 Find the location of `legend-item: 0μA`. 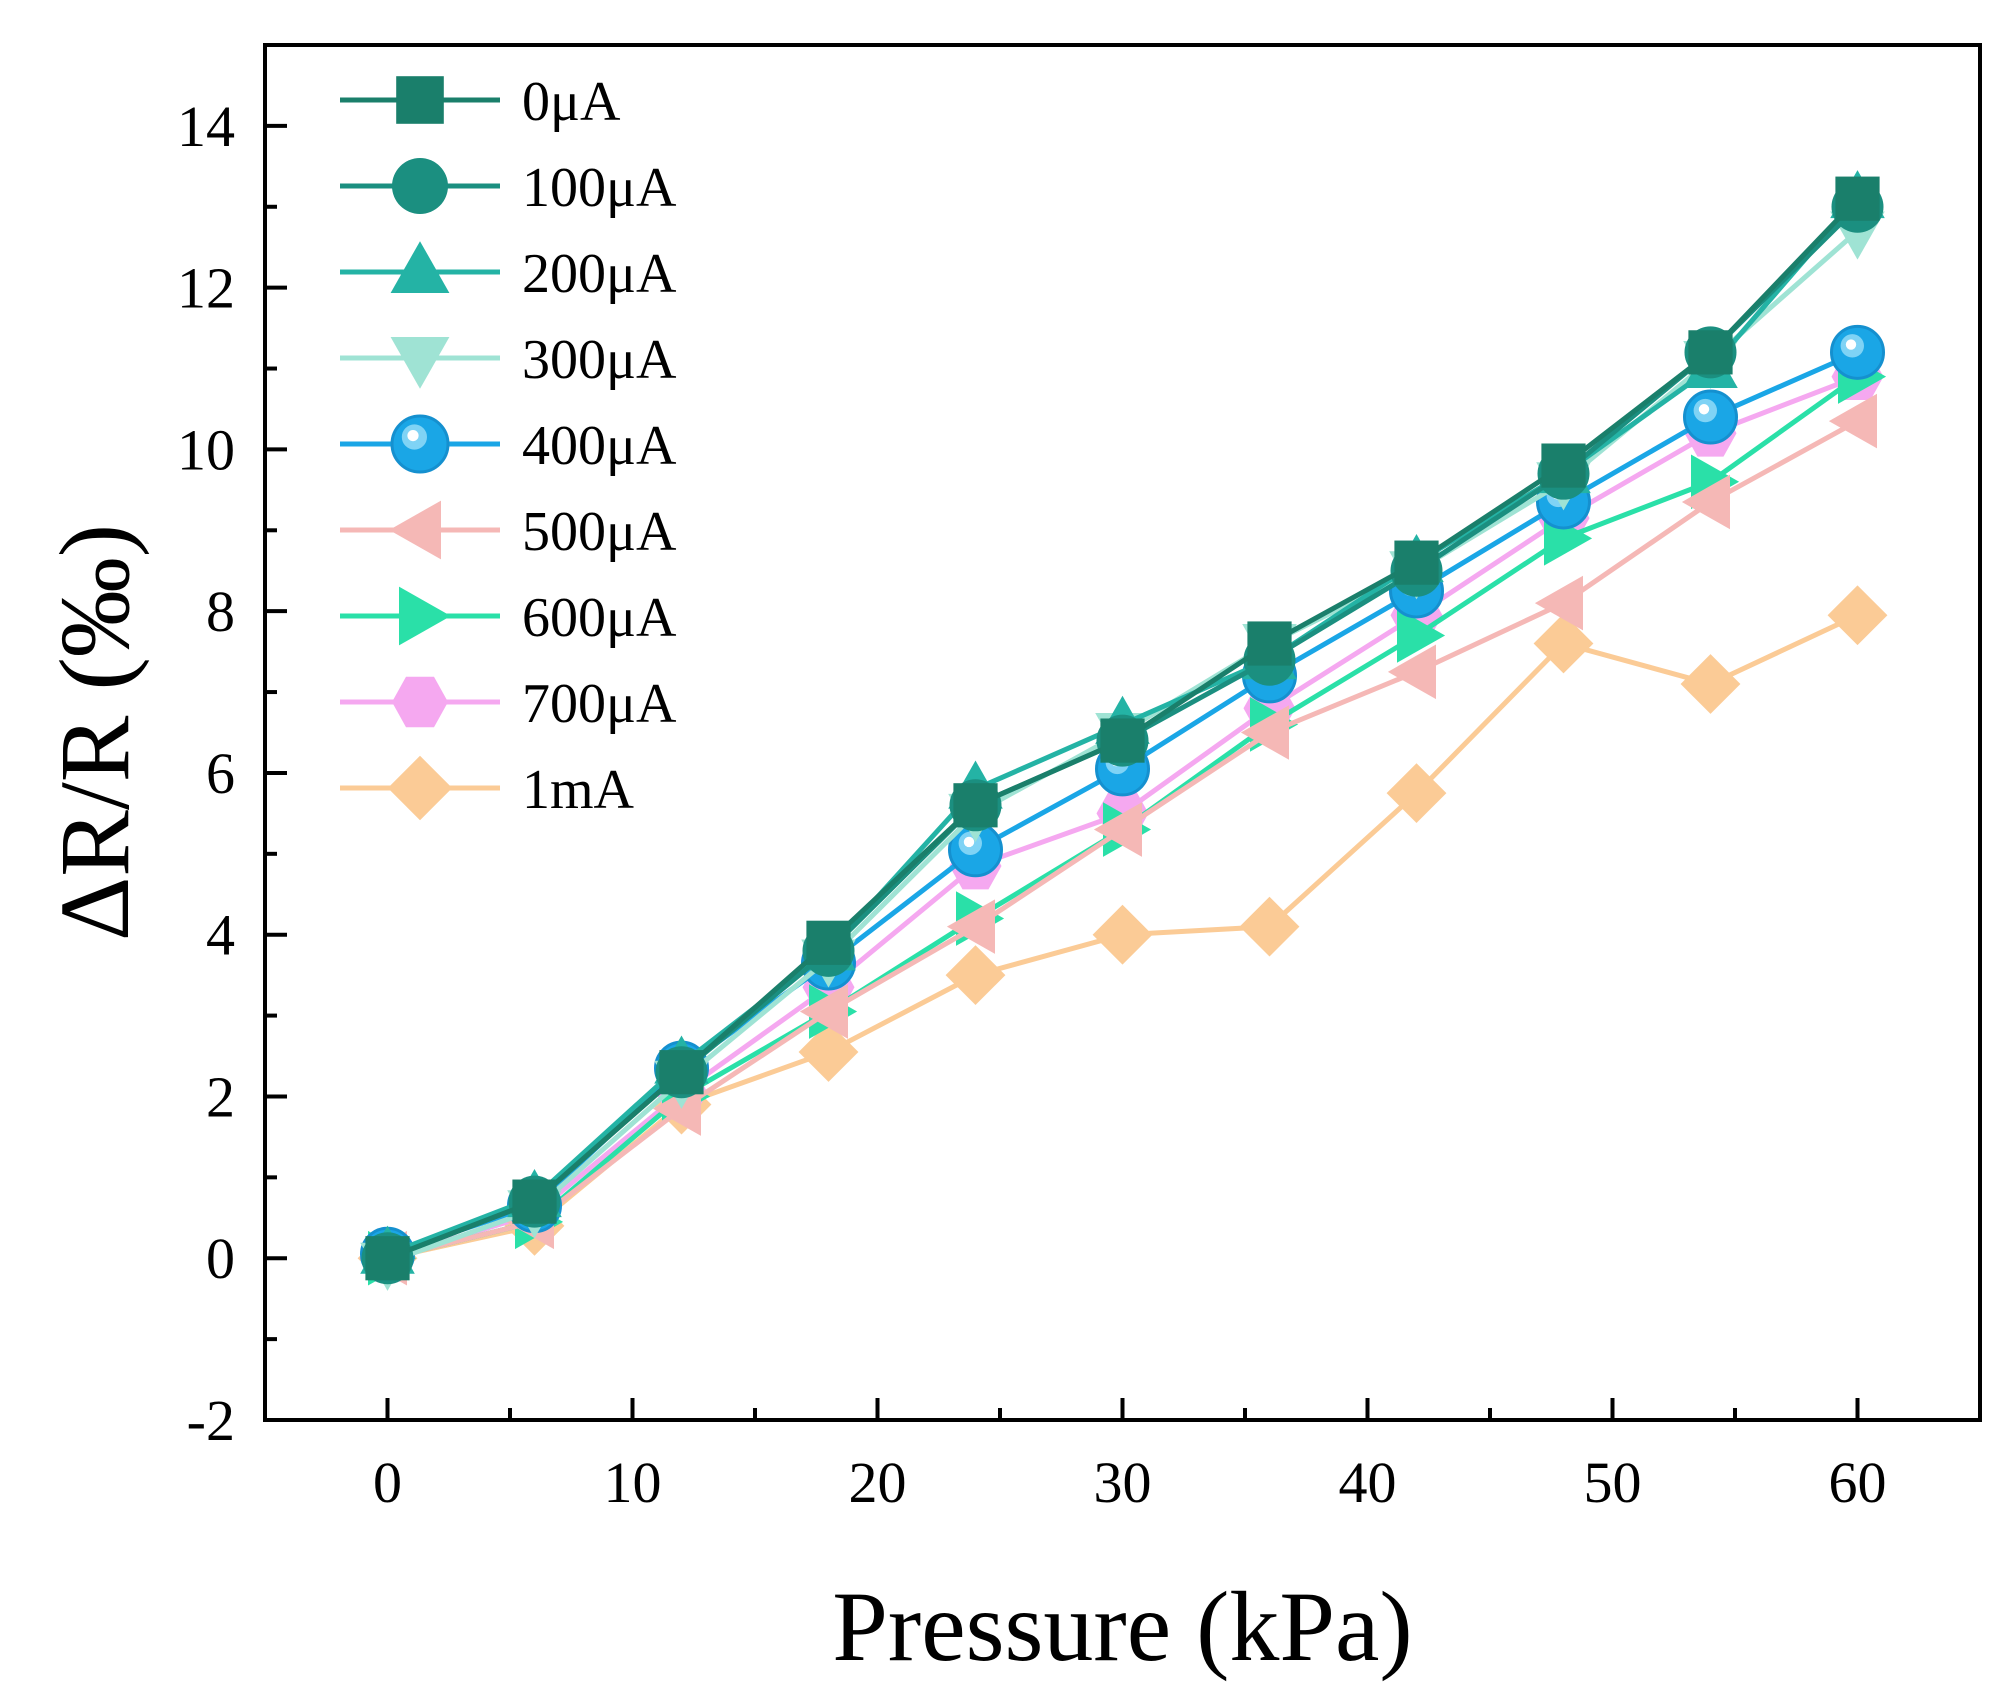

legend-item: 0μA is located at coordinates (480, 102).